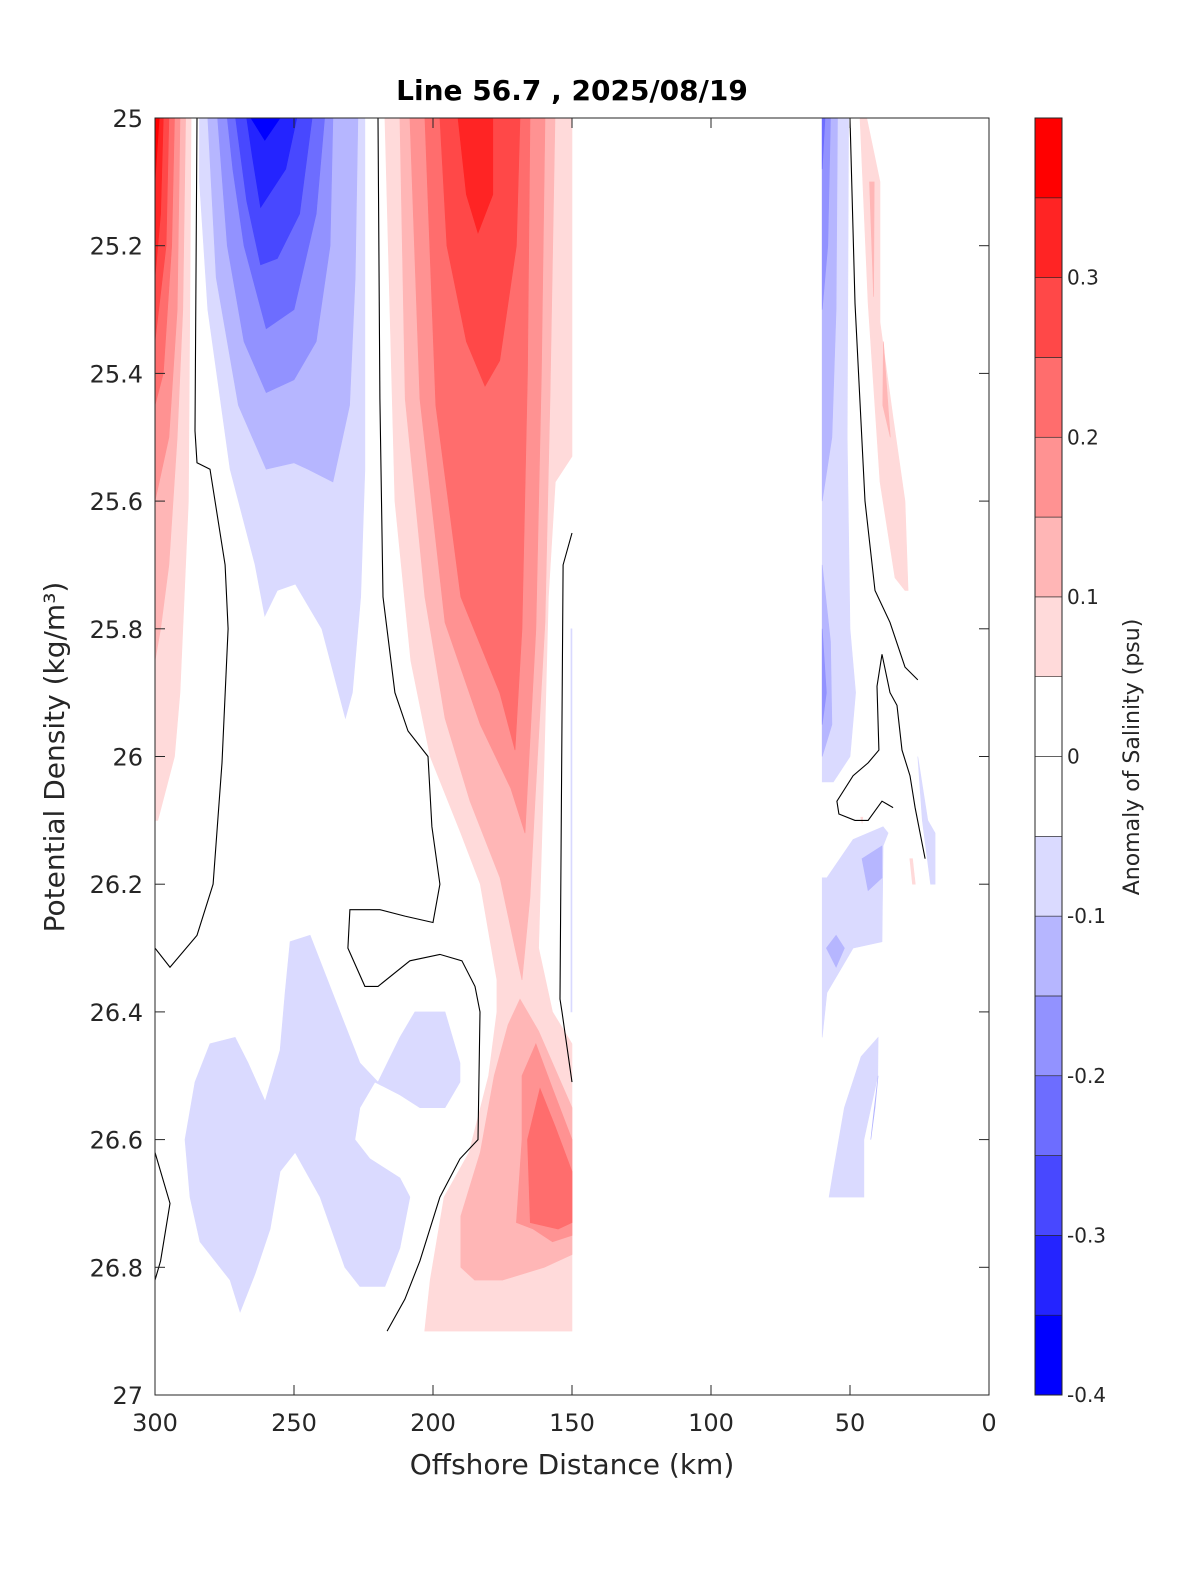  I want to click on colorbar-tick-label: -0.1, so click(1086, 916).